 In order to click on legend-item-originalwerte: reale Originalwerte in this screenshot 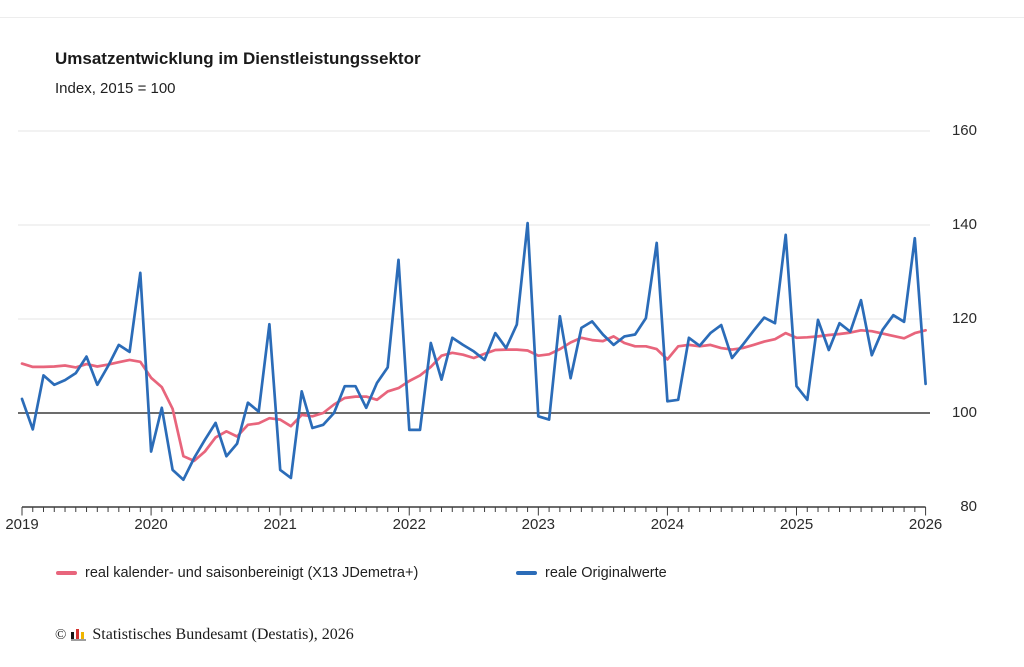, I will do `click(591, 573)`.